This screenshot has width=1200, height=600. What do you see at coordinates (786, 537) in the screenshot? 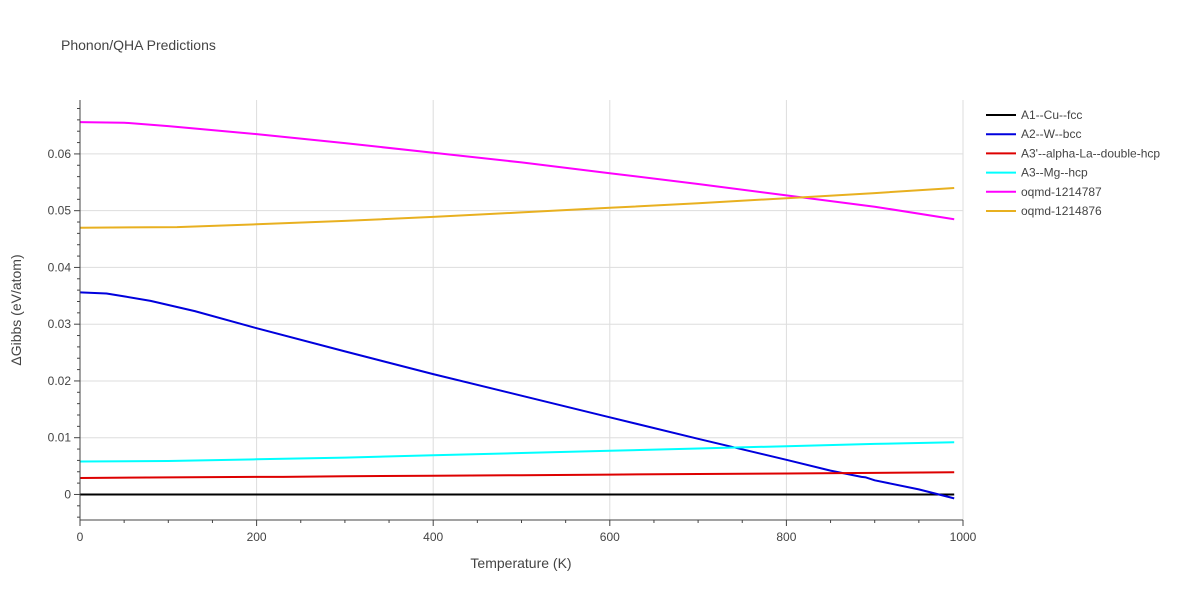
I see `x-tick-label: 800` at bounding box center [786, 537].